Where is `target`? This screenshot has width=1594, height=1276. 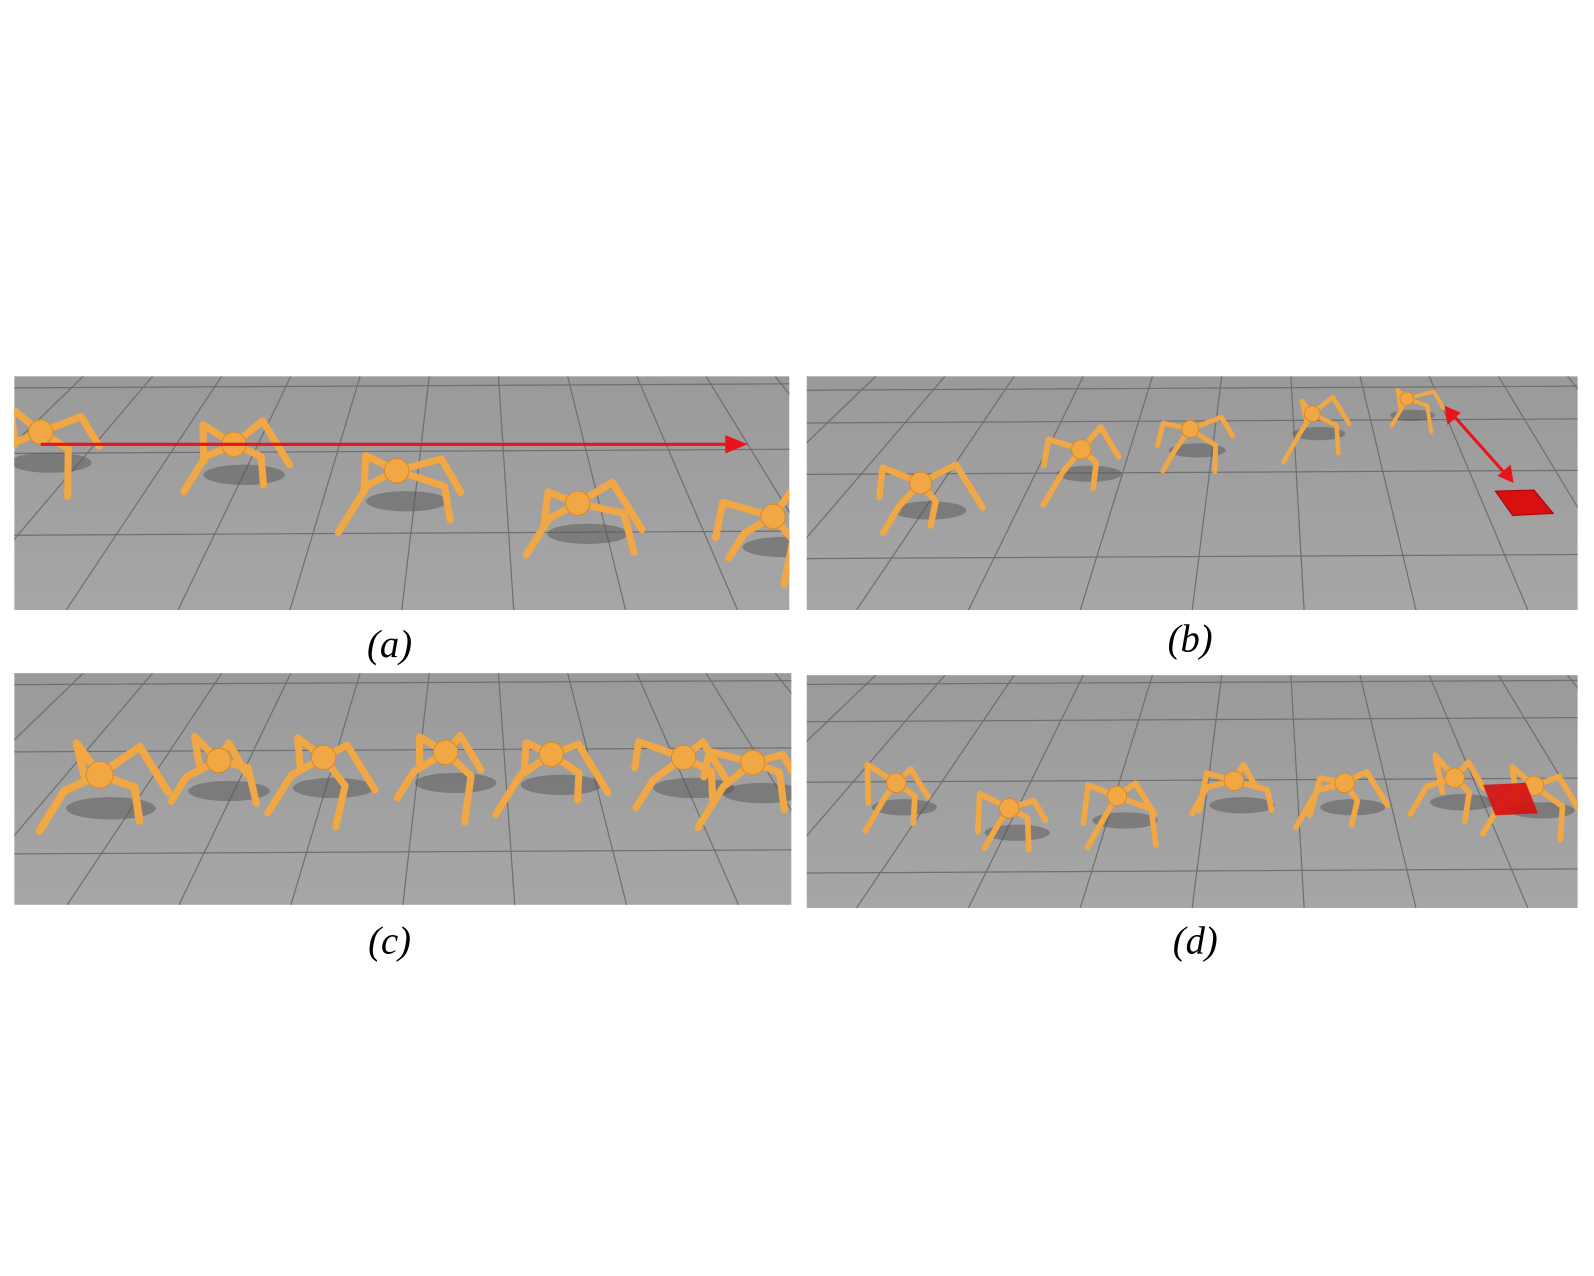
target is located at coordinates (1511, 799).